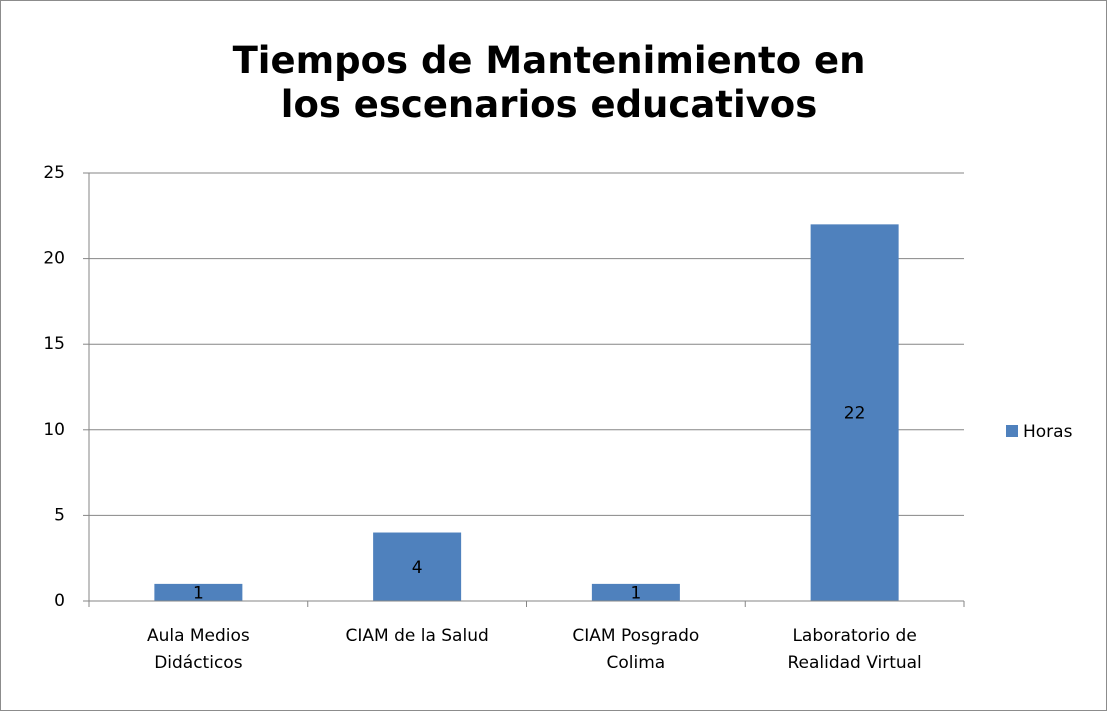  What do you see at coordinates (59, 601) in the screenshot?
I see `y-tick-label: 0` at bounding box center [59, 601].